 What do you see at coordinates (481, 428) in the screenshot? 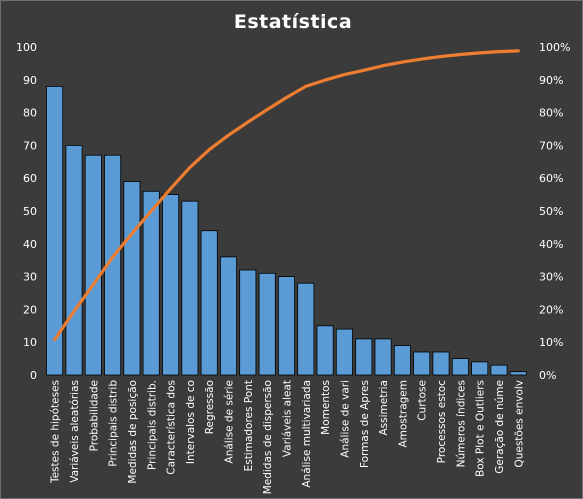
I see `x-tick-label: Box Plot e Outliers` at bounding box center [481, 428].